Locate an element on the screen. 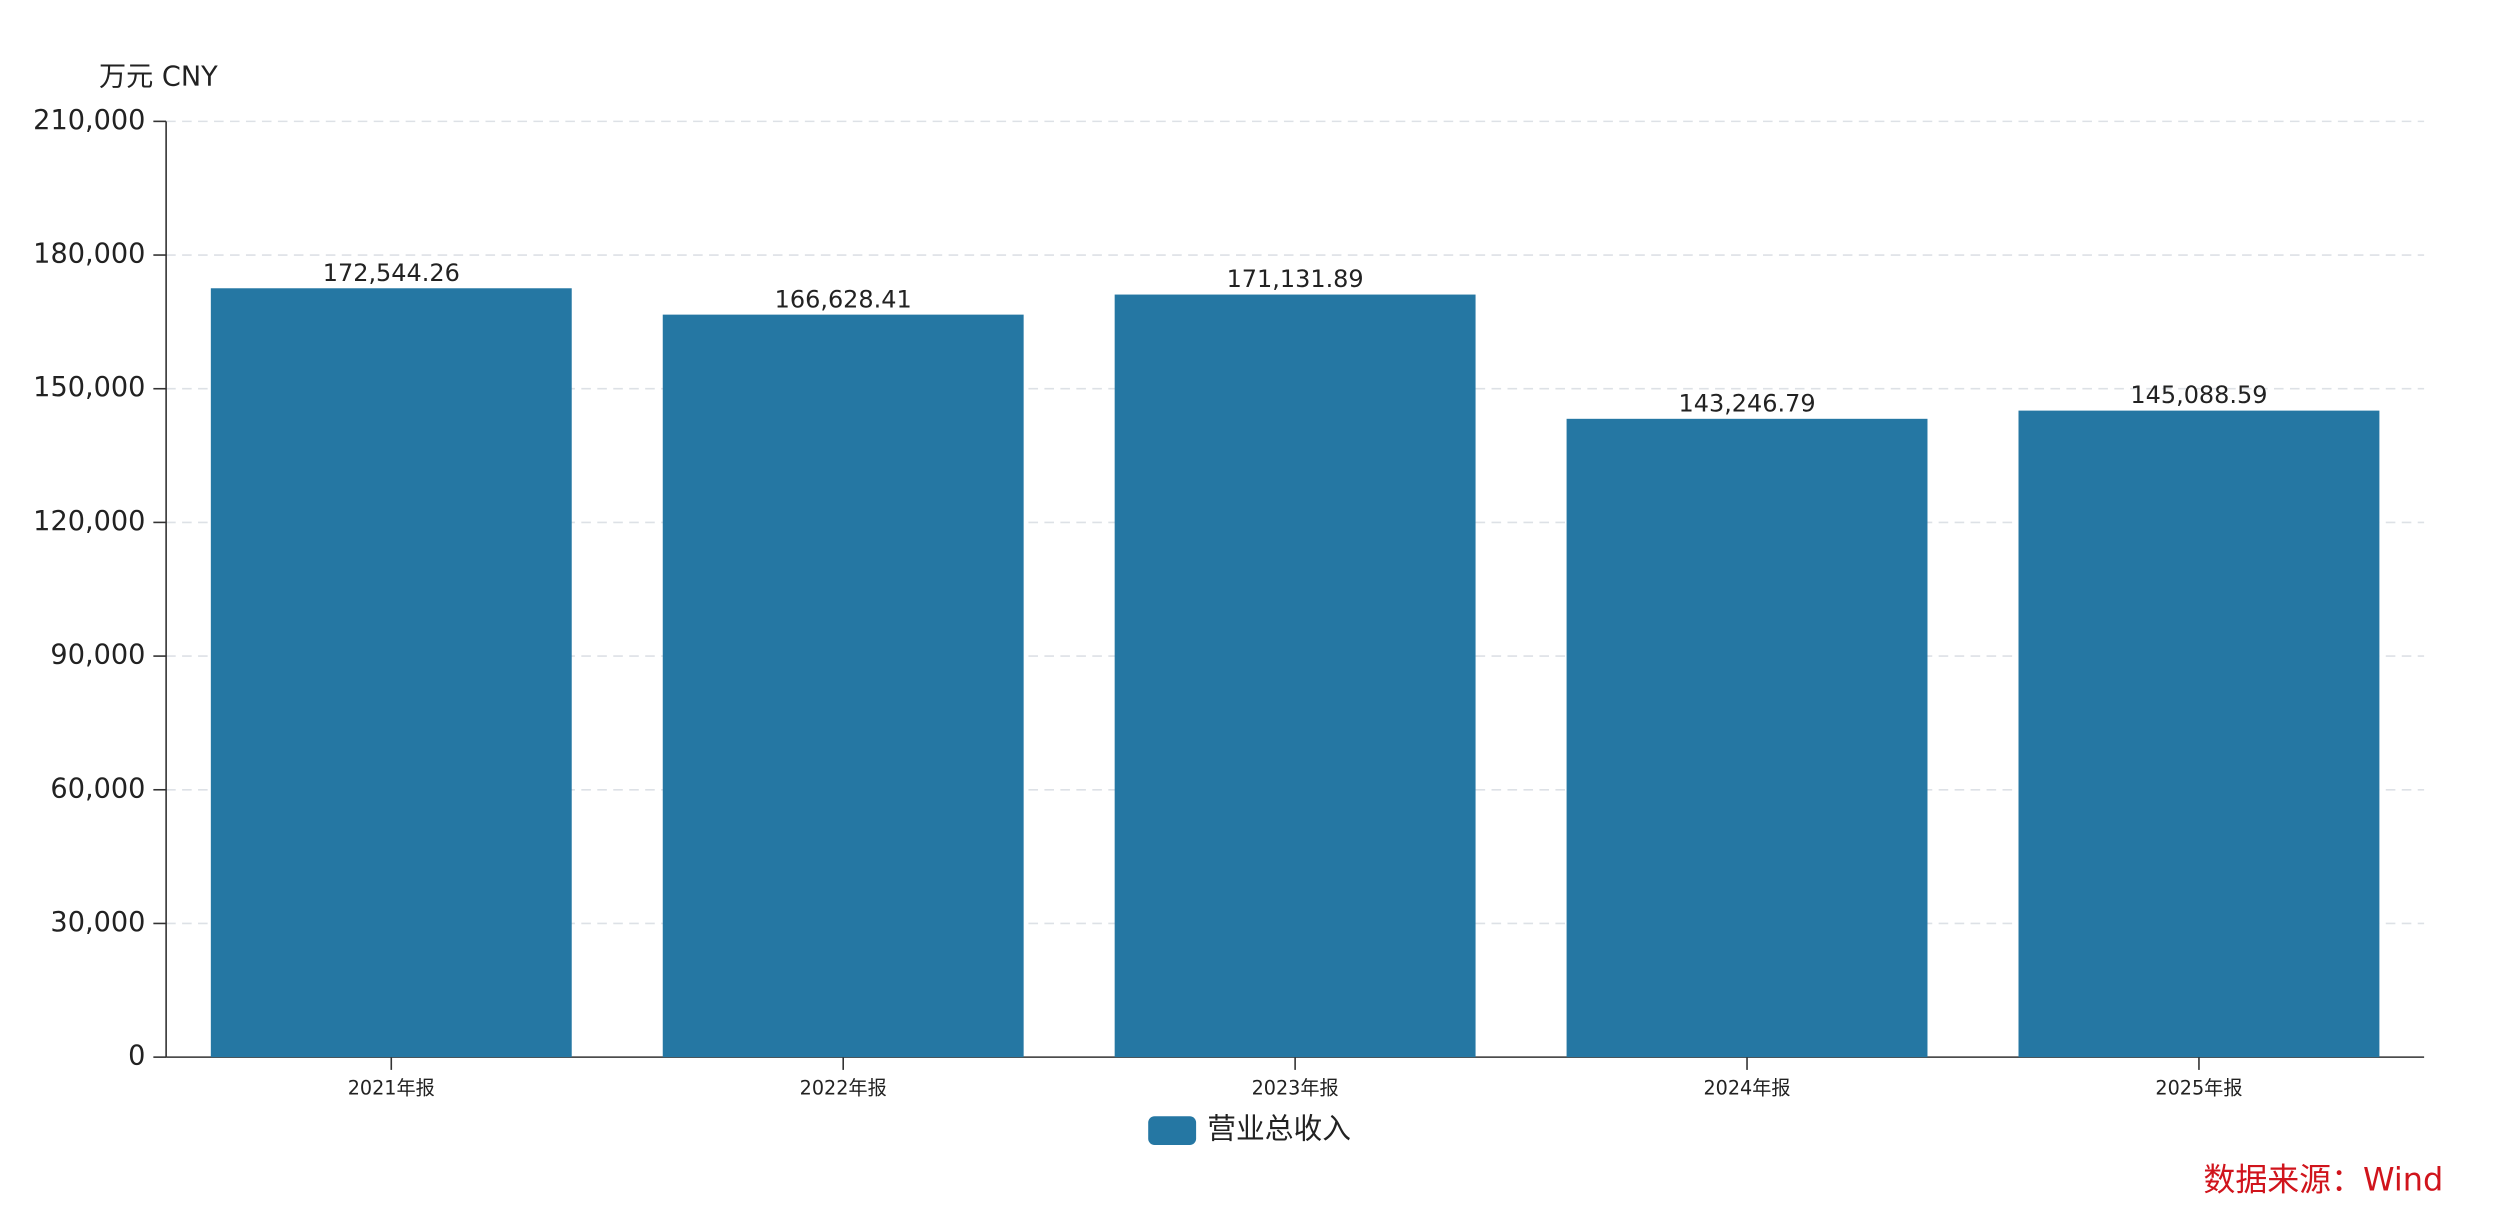 The width and height of the screenshot is (2504, 1228). x-tick-label: 2024年报 is located at coordinates (1746, 1088).